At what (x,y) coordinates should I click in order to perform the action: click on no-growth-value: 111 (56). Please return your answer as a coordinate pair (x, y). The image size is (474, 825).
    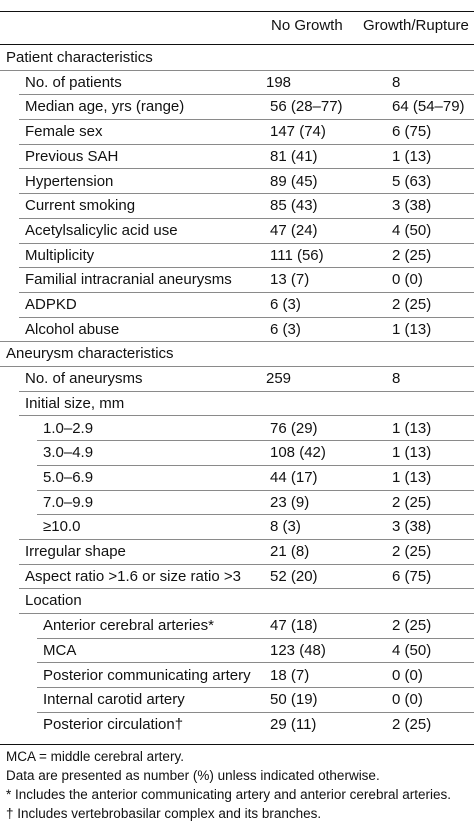
    Looking at the image, I should click on (297, 255).